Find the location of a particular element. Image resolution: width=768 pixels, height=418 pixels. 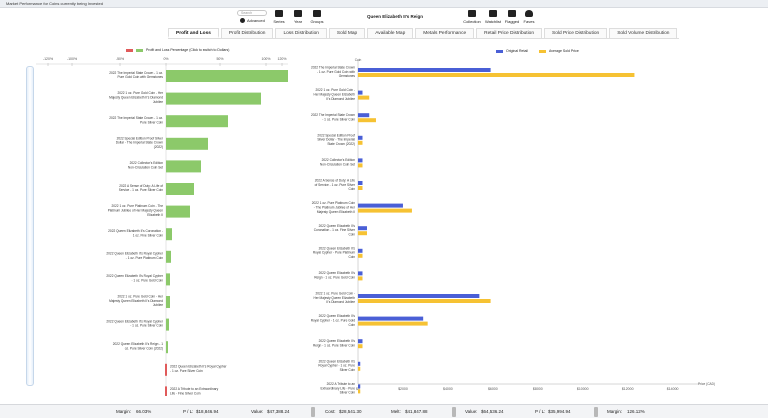

x-tick-label: 120% is located at coordinates (282, 59).